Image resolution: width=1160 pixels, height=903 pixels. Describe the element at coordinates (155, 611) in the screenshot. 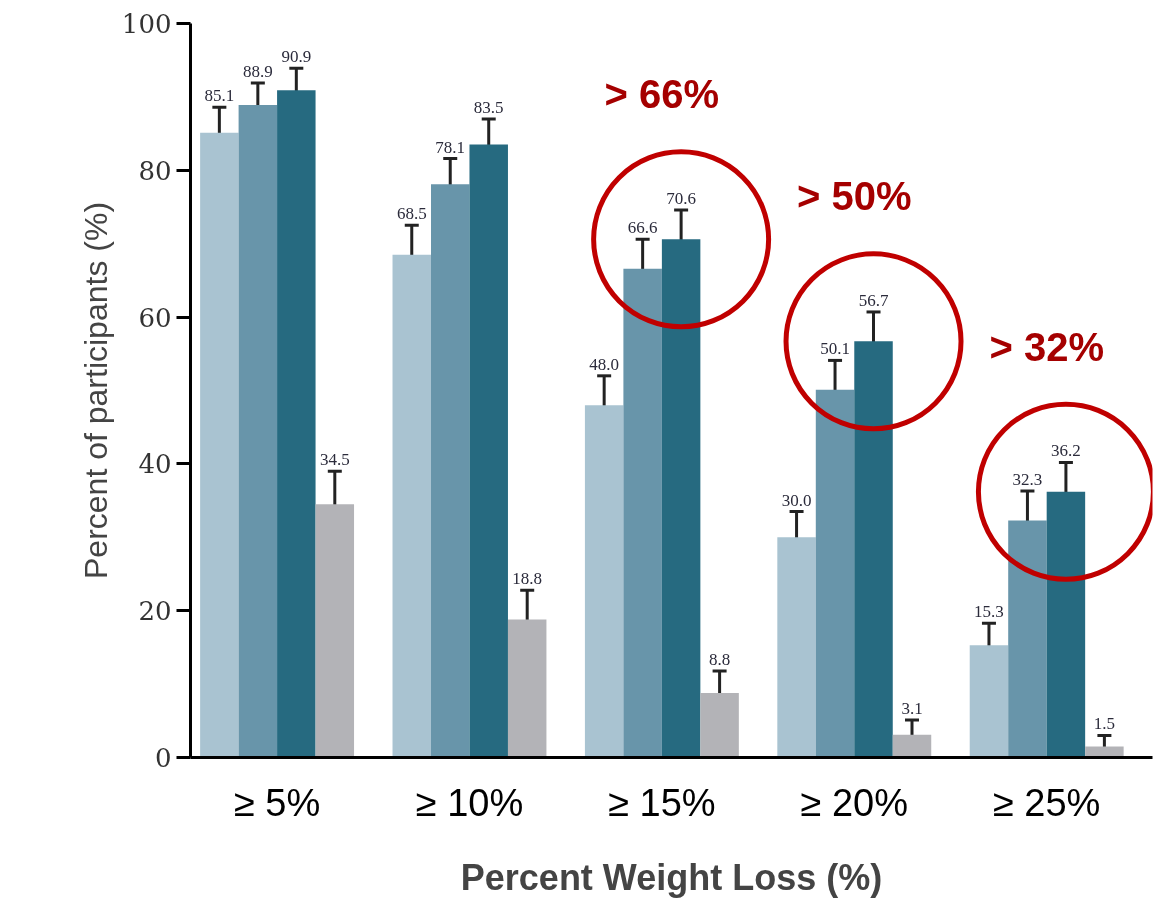

I see `y-tick-label: 20` at that location.